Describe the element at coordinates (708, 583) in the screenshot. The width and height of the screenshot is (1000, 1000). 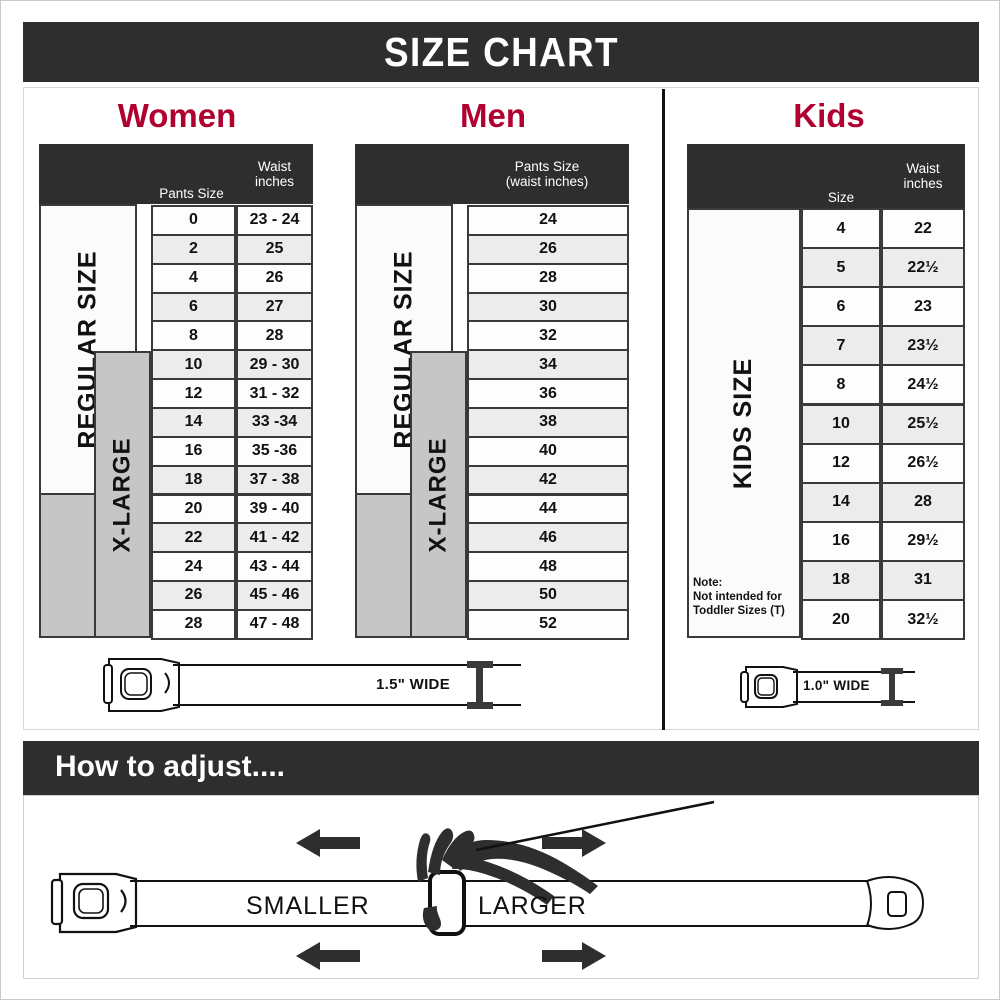
I see `kids-note-line1: Note:` at that location.